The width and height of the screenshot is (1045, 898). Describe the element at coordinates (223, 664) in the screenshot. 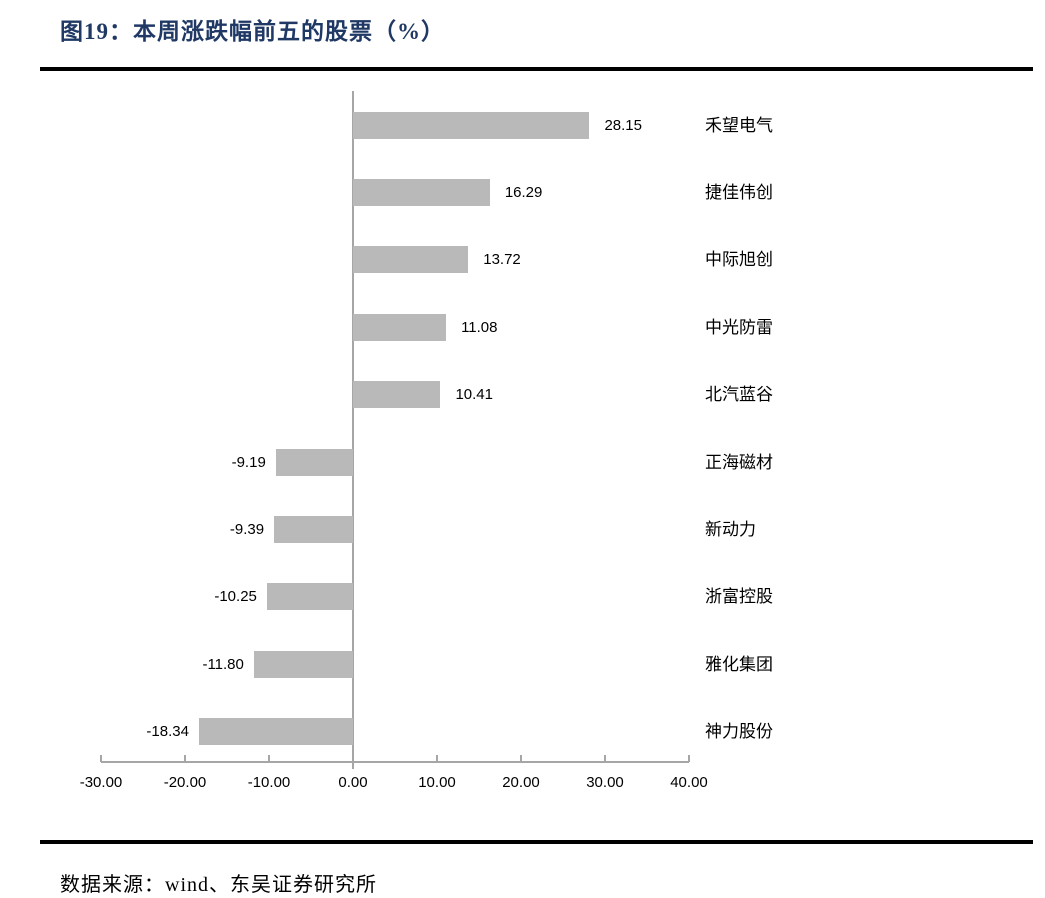

I see `bar-value-label: -11.80` at that location.